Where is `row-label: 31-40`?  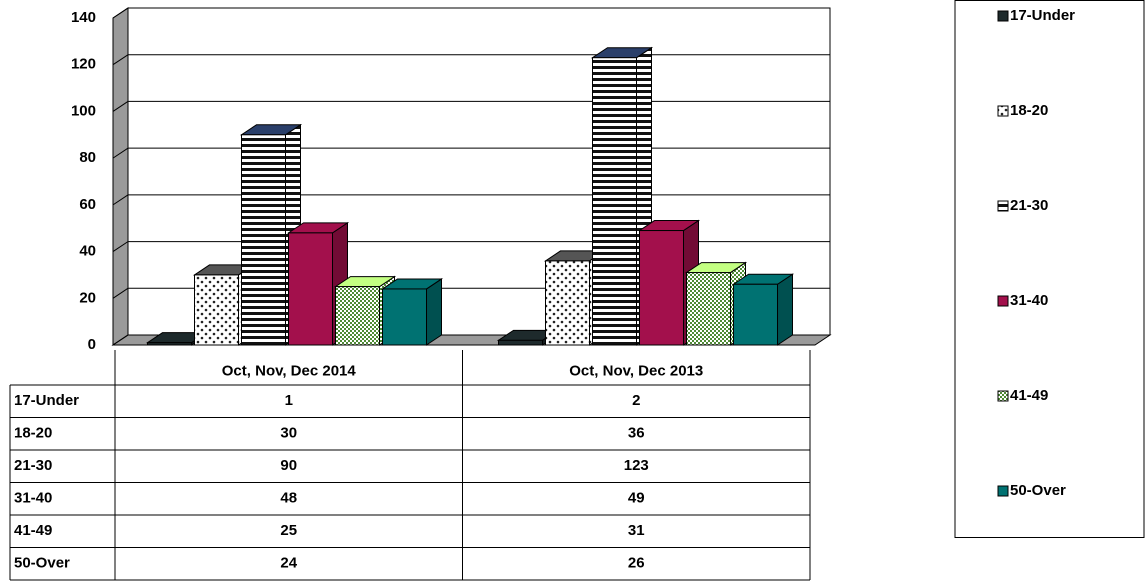
row-label: 31-40 is located at coordinates (33, 498).